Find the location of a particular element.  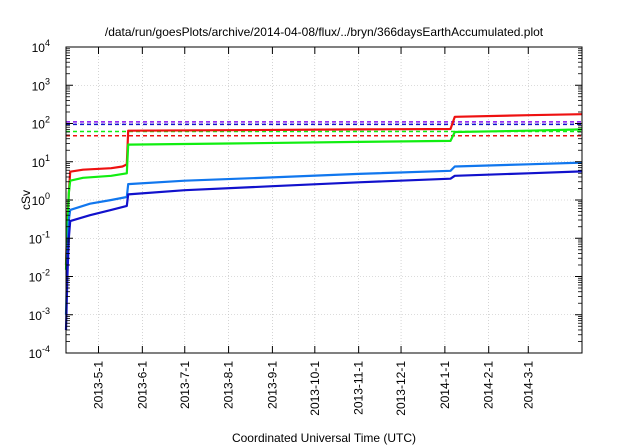

x-tick-label: 2013-10-1 is located at coordinates (315, 388).